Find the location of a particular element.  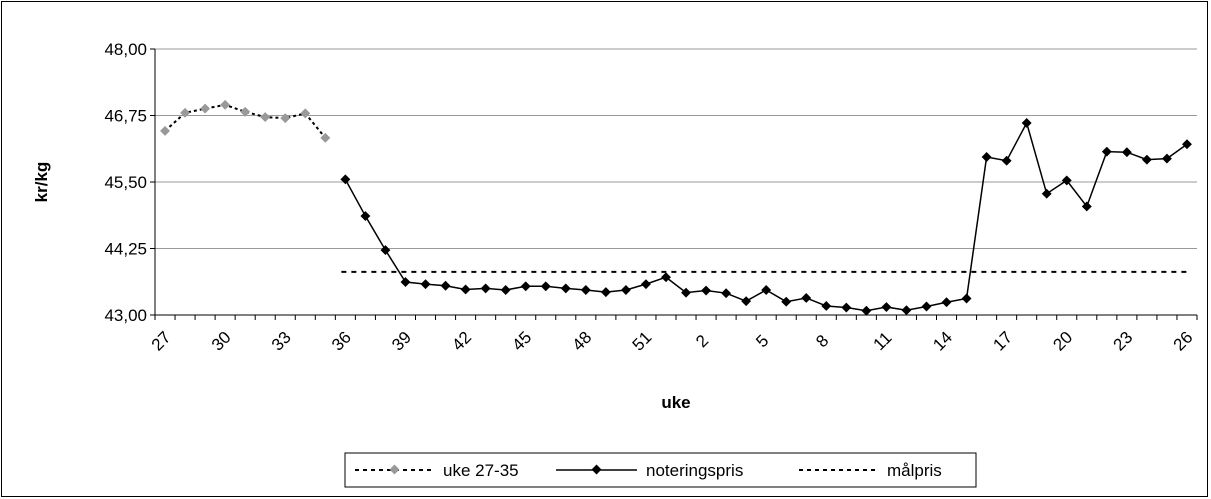

y-axis-title: kr/kg is located at coordinates (41, 182).